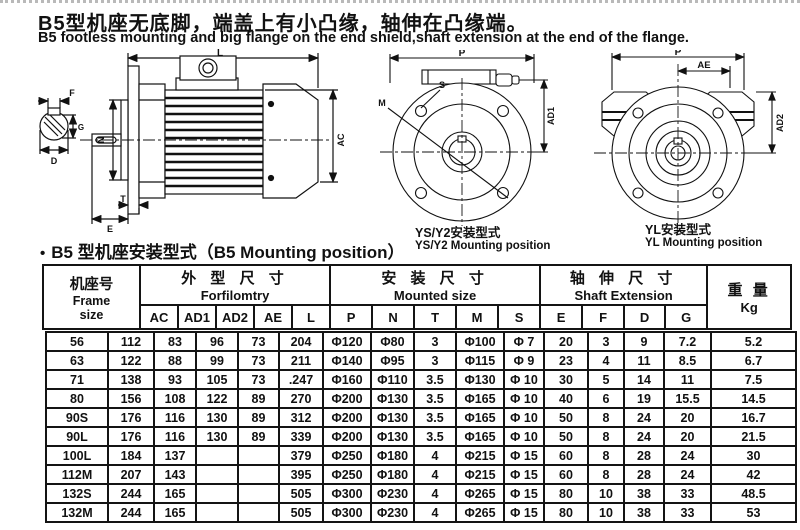  I want to click on frame-size-cell: 132M, so click(77, 512).